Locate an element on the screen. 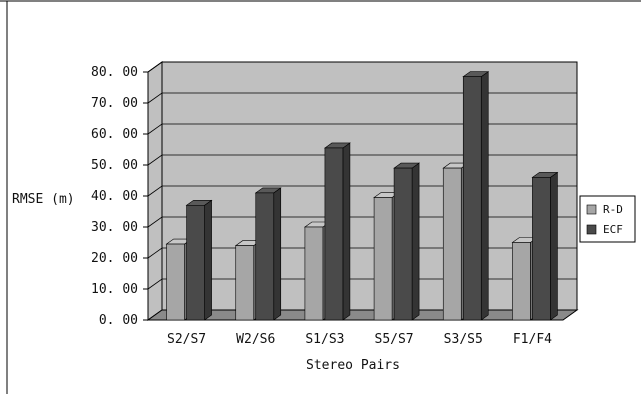 The image size is (641, 398). y-axis-label: RMSE (m) is located at coordinates (43, 199).